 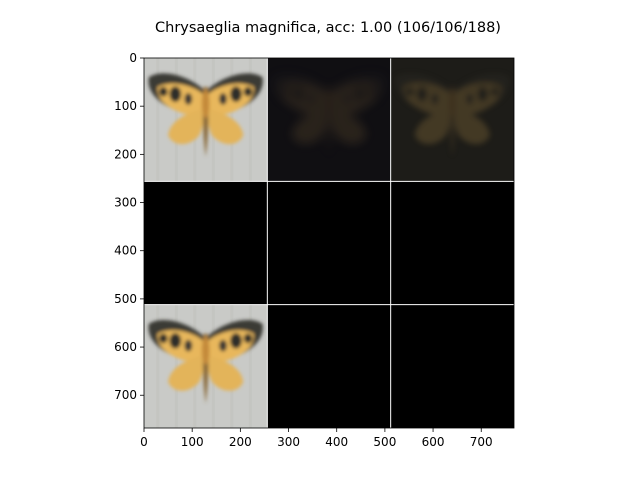 What do you see at coordinates (192, 442) in the screenshot?
I see `x-tick-label: 100` at bounding box center [192, 442].